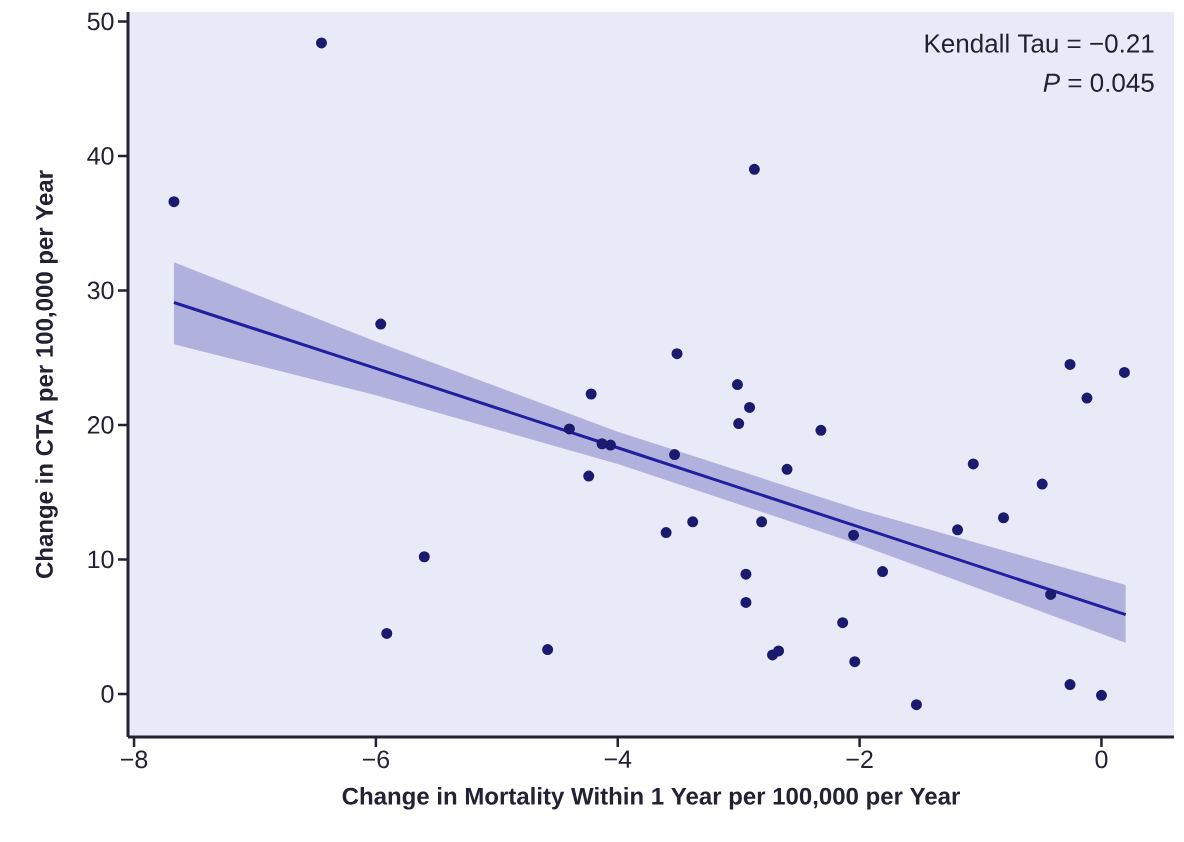  I want to click on y-tick-label: 30, so click(100, 290).